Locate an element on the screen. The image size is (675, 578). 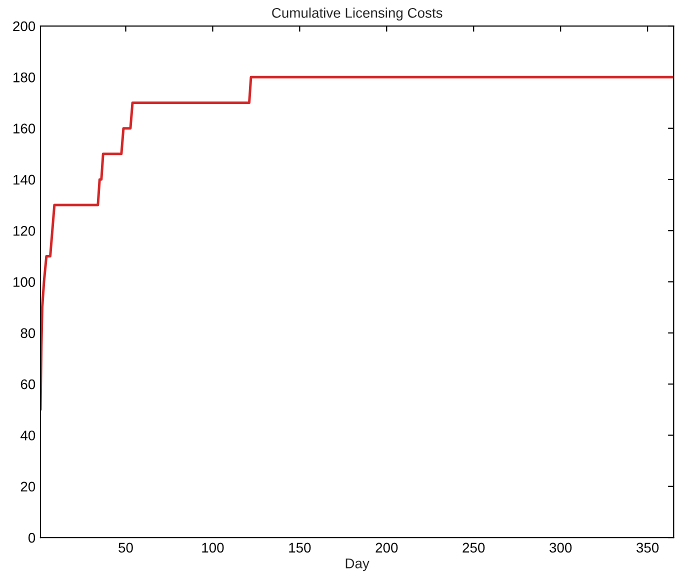
x-axis-title: Day is located at coordinates (358, 565).